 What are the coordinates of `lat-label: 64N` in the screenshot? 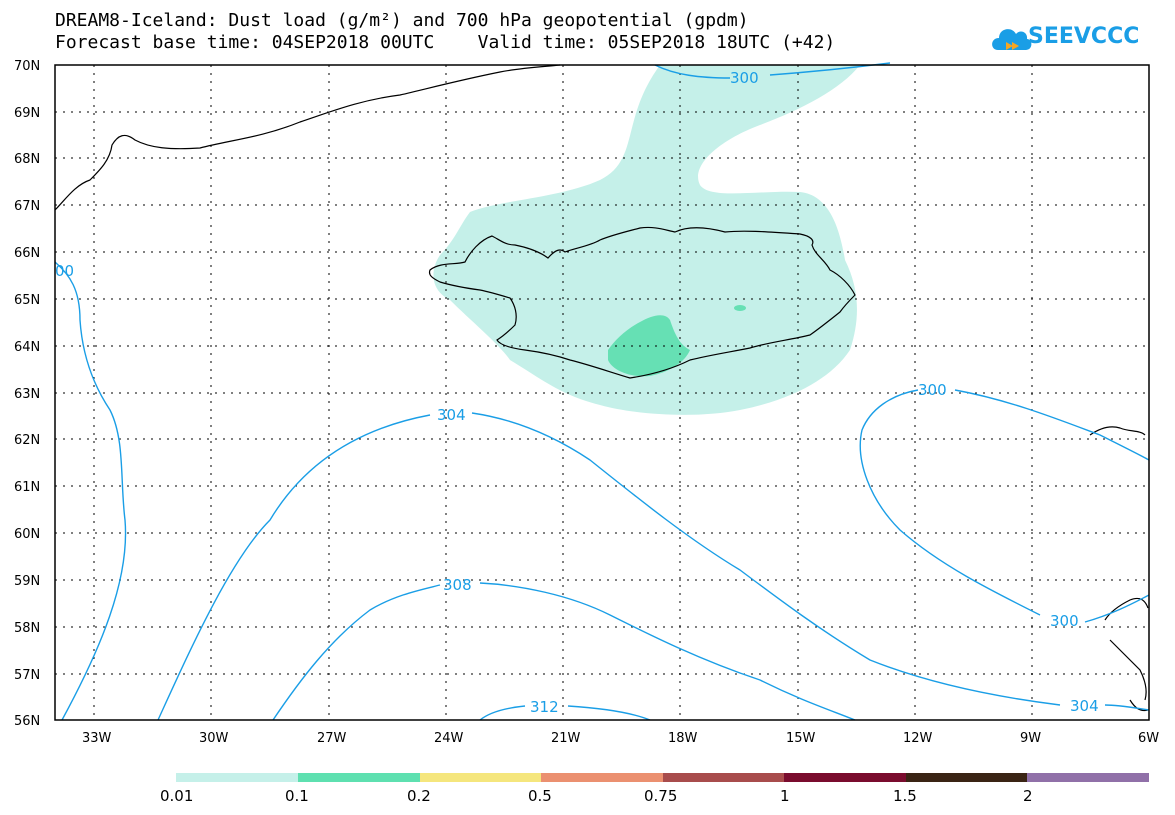 It's located at (27, 347).